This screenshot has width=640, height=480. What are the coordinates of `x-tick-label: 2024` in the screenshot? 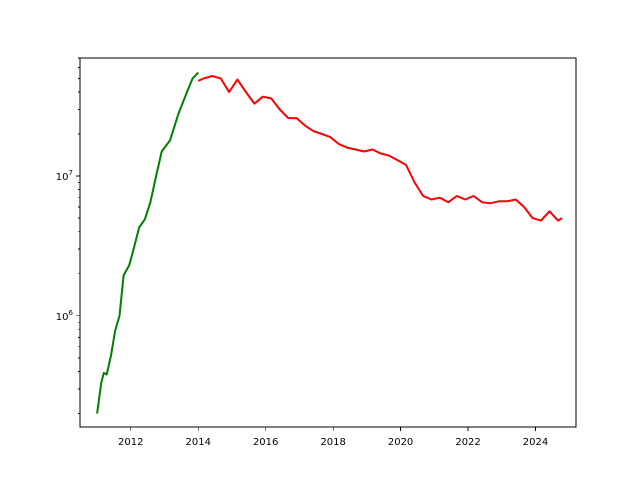 It's located at (535, 442).